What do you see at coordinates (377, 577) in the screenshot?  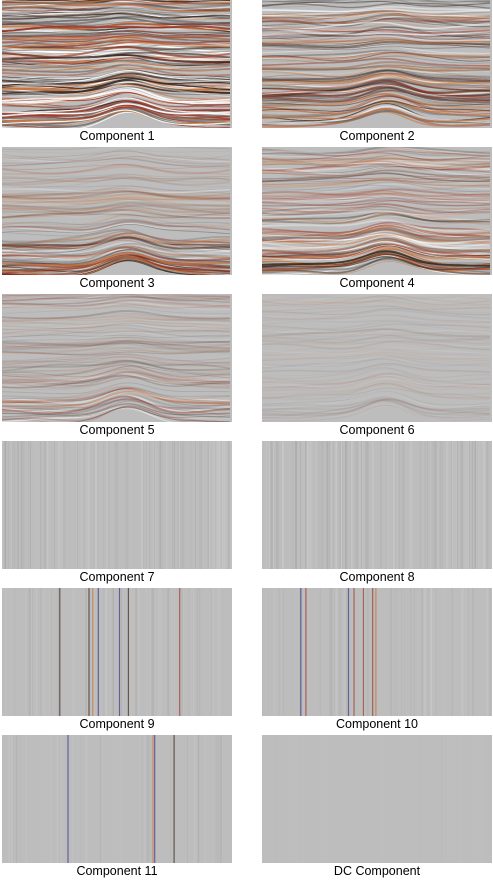 I see `component-caption: Component 8` at bounding box center [377, 577].